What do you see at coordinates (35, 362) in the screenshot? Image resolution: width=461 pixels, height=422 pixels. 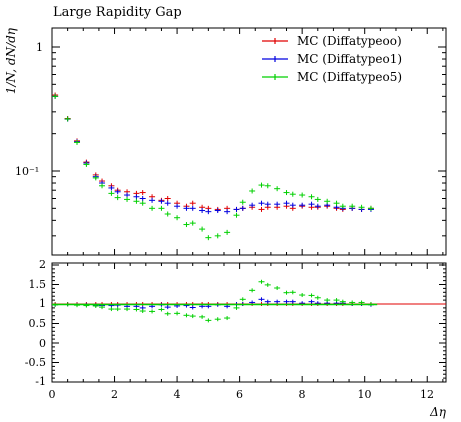 I see `ratio-tick-label-neg0.5: -0.5` at bounding box center [35, 362].